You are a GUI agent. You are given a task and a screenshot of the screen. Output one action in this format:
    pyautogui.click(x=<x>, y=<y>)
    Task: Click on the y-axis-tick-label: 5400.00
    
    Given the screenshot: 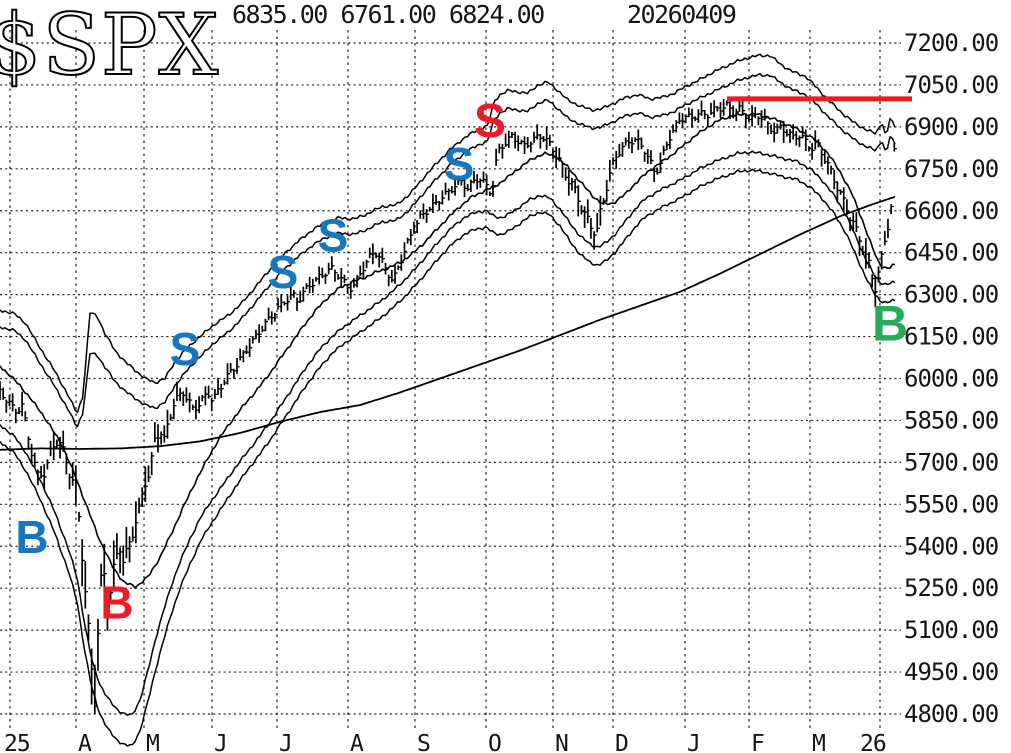 What is the action you would take?
    pyautogui.click(x=951, y=546)
    